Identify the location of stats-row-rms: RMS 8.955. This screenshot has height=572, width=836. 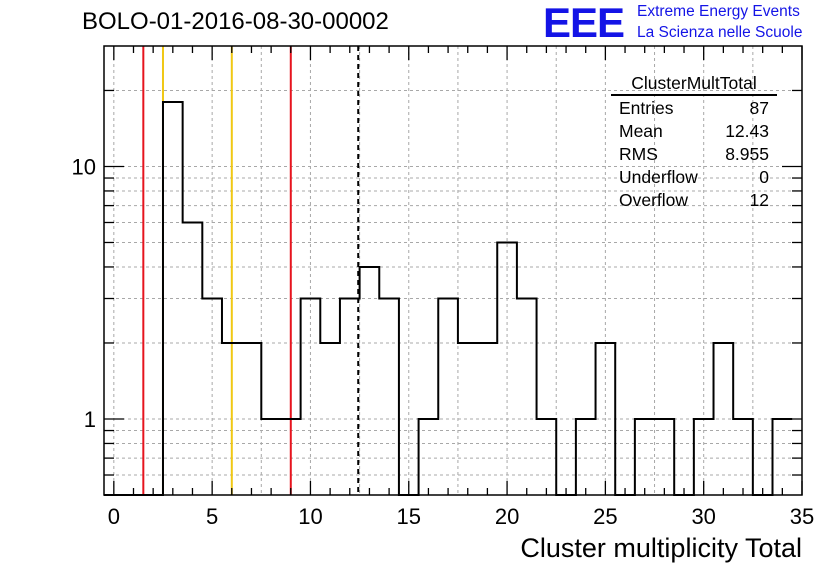
(694, 154).